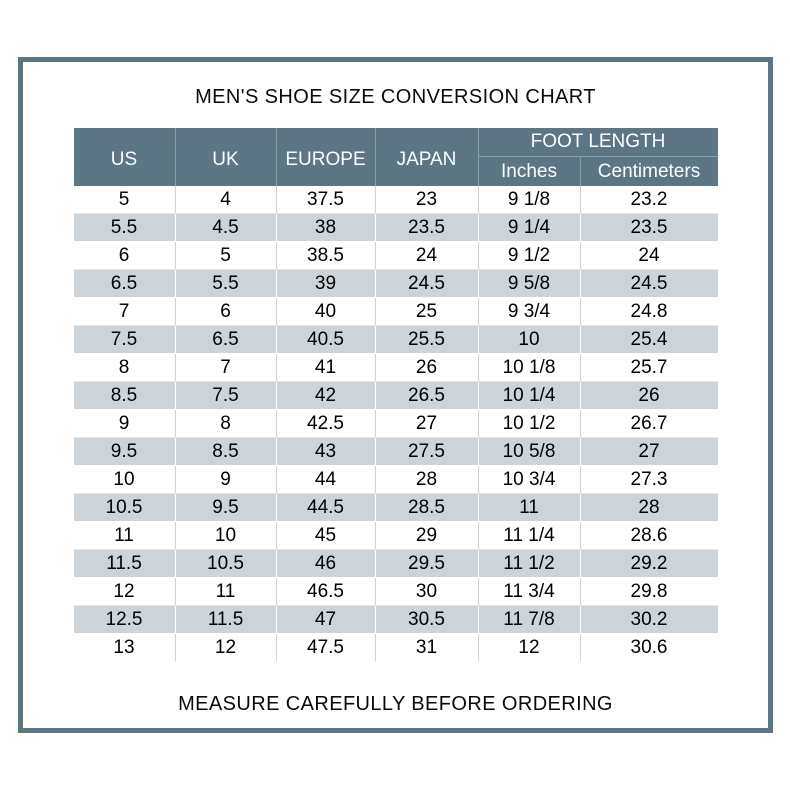 This screenshot has height=790, width=790. What do you see at coordinates (226, 396) in the screenshot?
I see `table-cell: 7.5` at bounding box center [226, 396].